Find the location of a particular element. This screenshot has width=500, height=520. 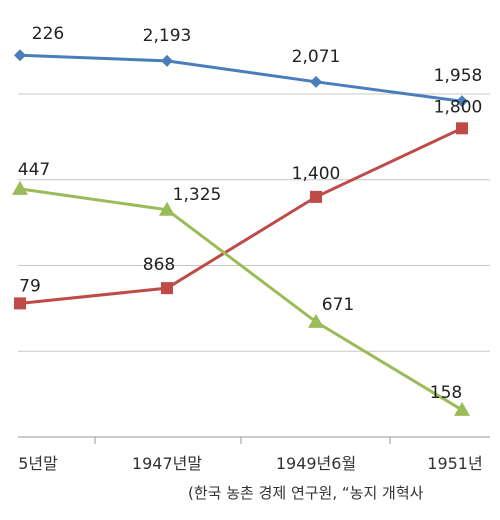

series-1-data-label-3: 2,071 is located at coordinates (316, 57).